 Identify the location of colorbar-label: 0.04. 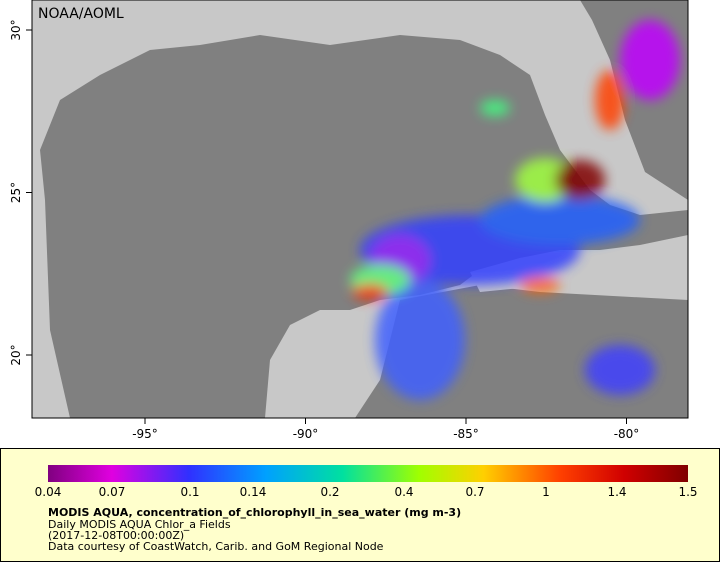
(48, 492).